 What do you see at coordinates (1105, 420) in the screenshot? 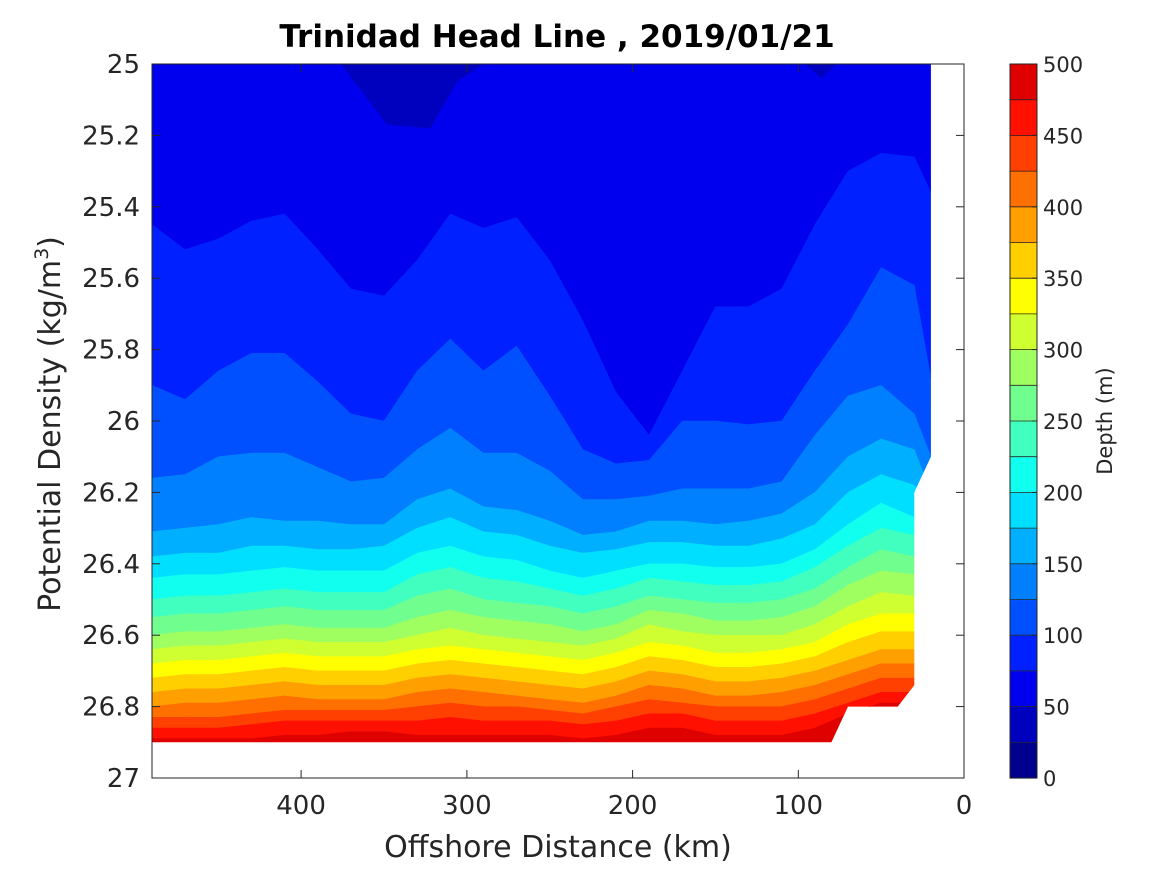
I see `colorbar-label: Depth (m)` at bounding box center [1105, 420].